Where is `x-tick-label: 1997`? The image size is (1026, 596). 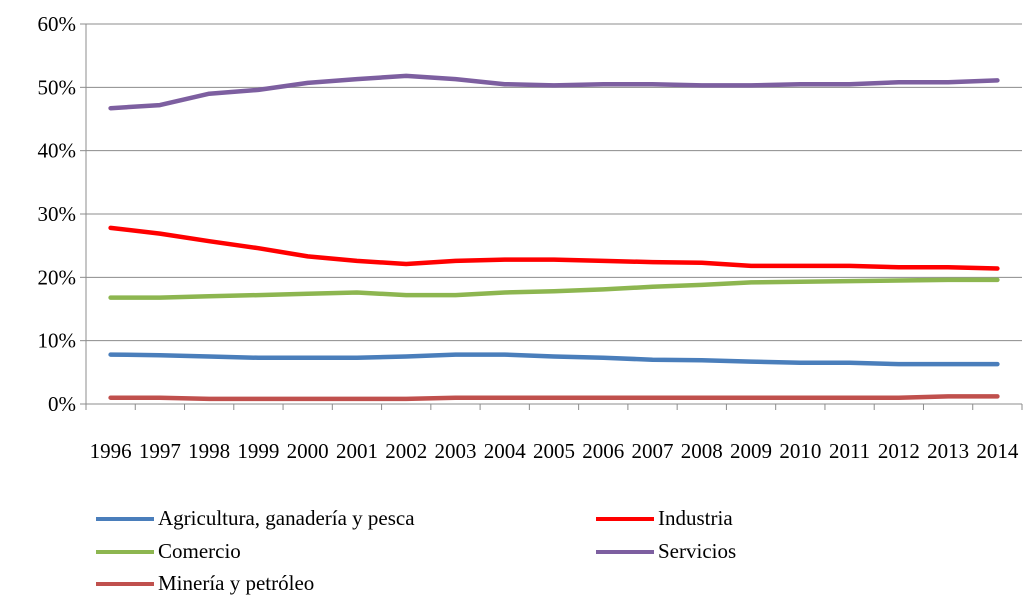
x-tick-label: 1997 is located at coordinates (160, 451).